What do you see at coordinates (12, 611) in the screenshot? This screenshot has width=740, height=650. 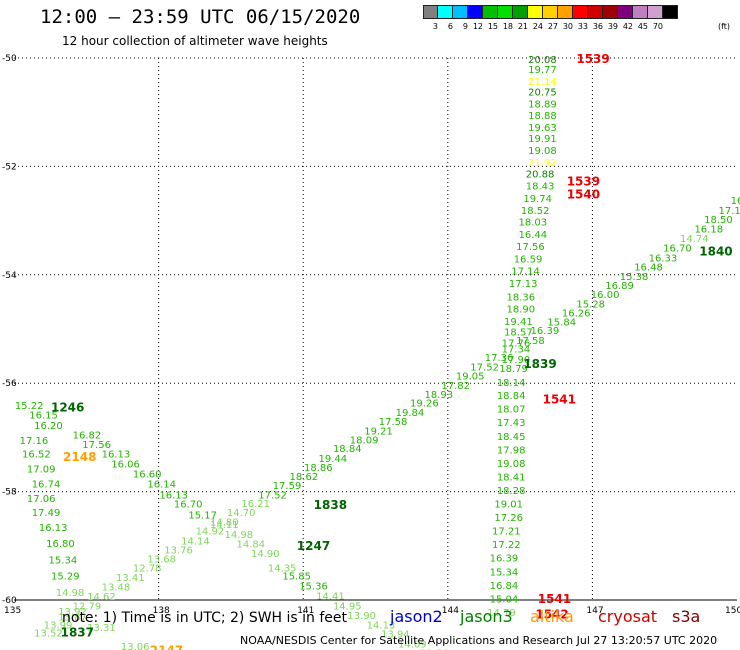 I see `x-tick-label: 135` at bounding box center [12, 611].